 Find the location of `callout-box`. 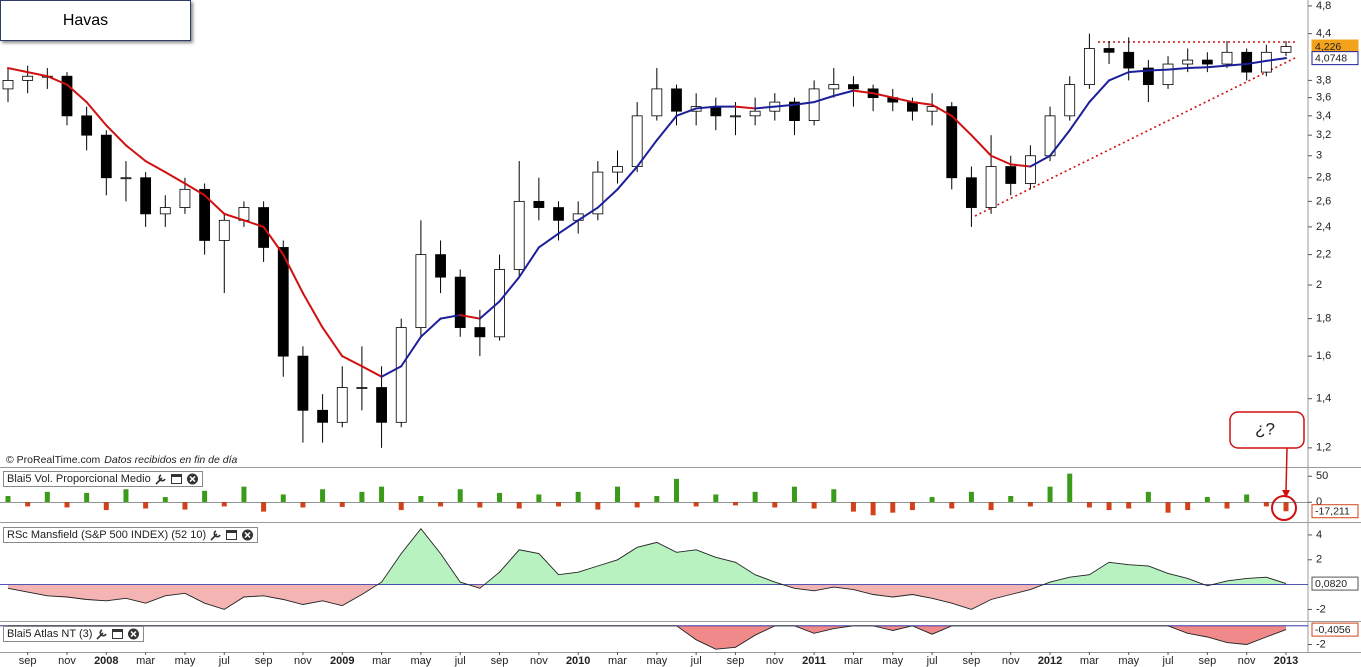

callout-box is located at coordinates (1267, 430).